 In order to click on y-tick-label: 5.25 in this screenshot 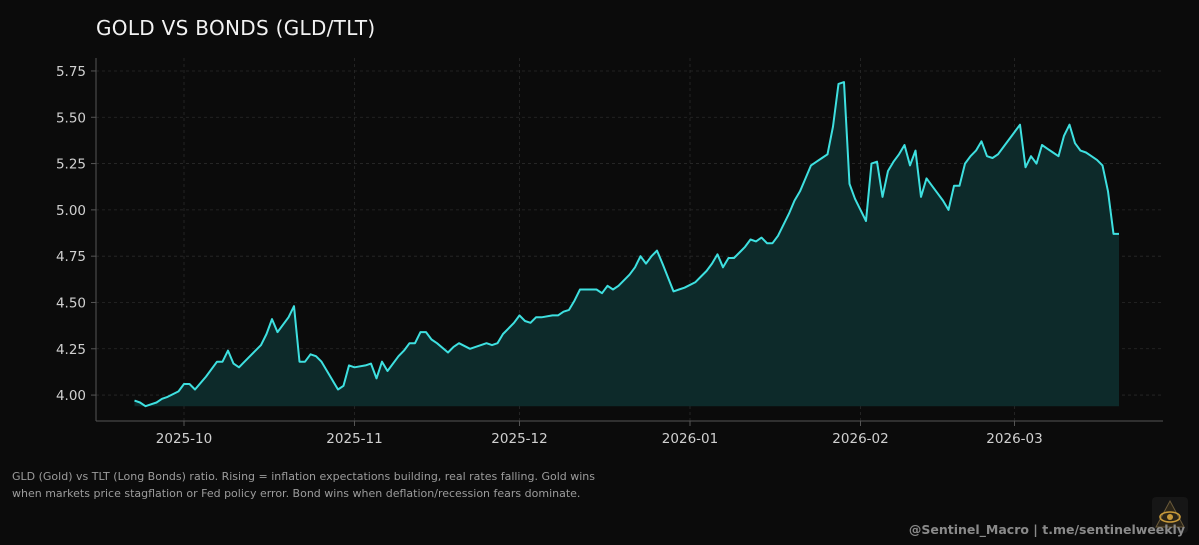, I will do `click(71, 165)`.